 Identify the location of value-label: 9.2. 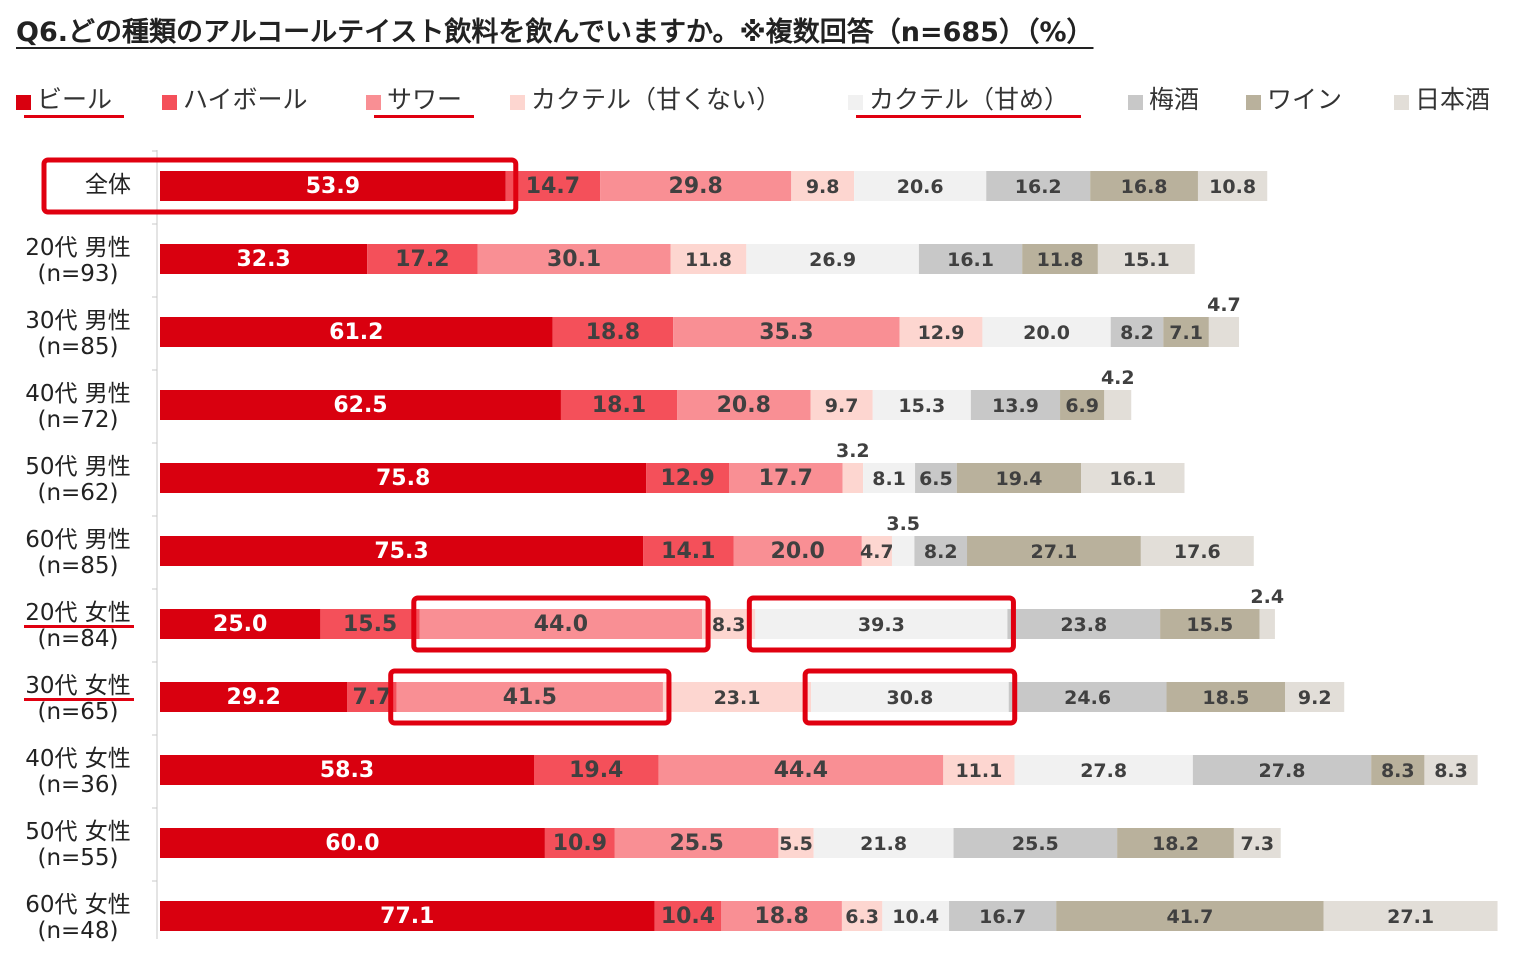
(1315, 698).